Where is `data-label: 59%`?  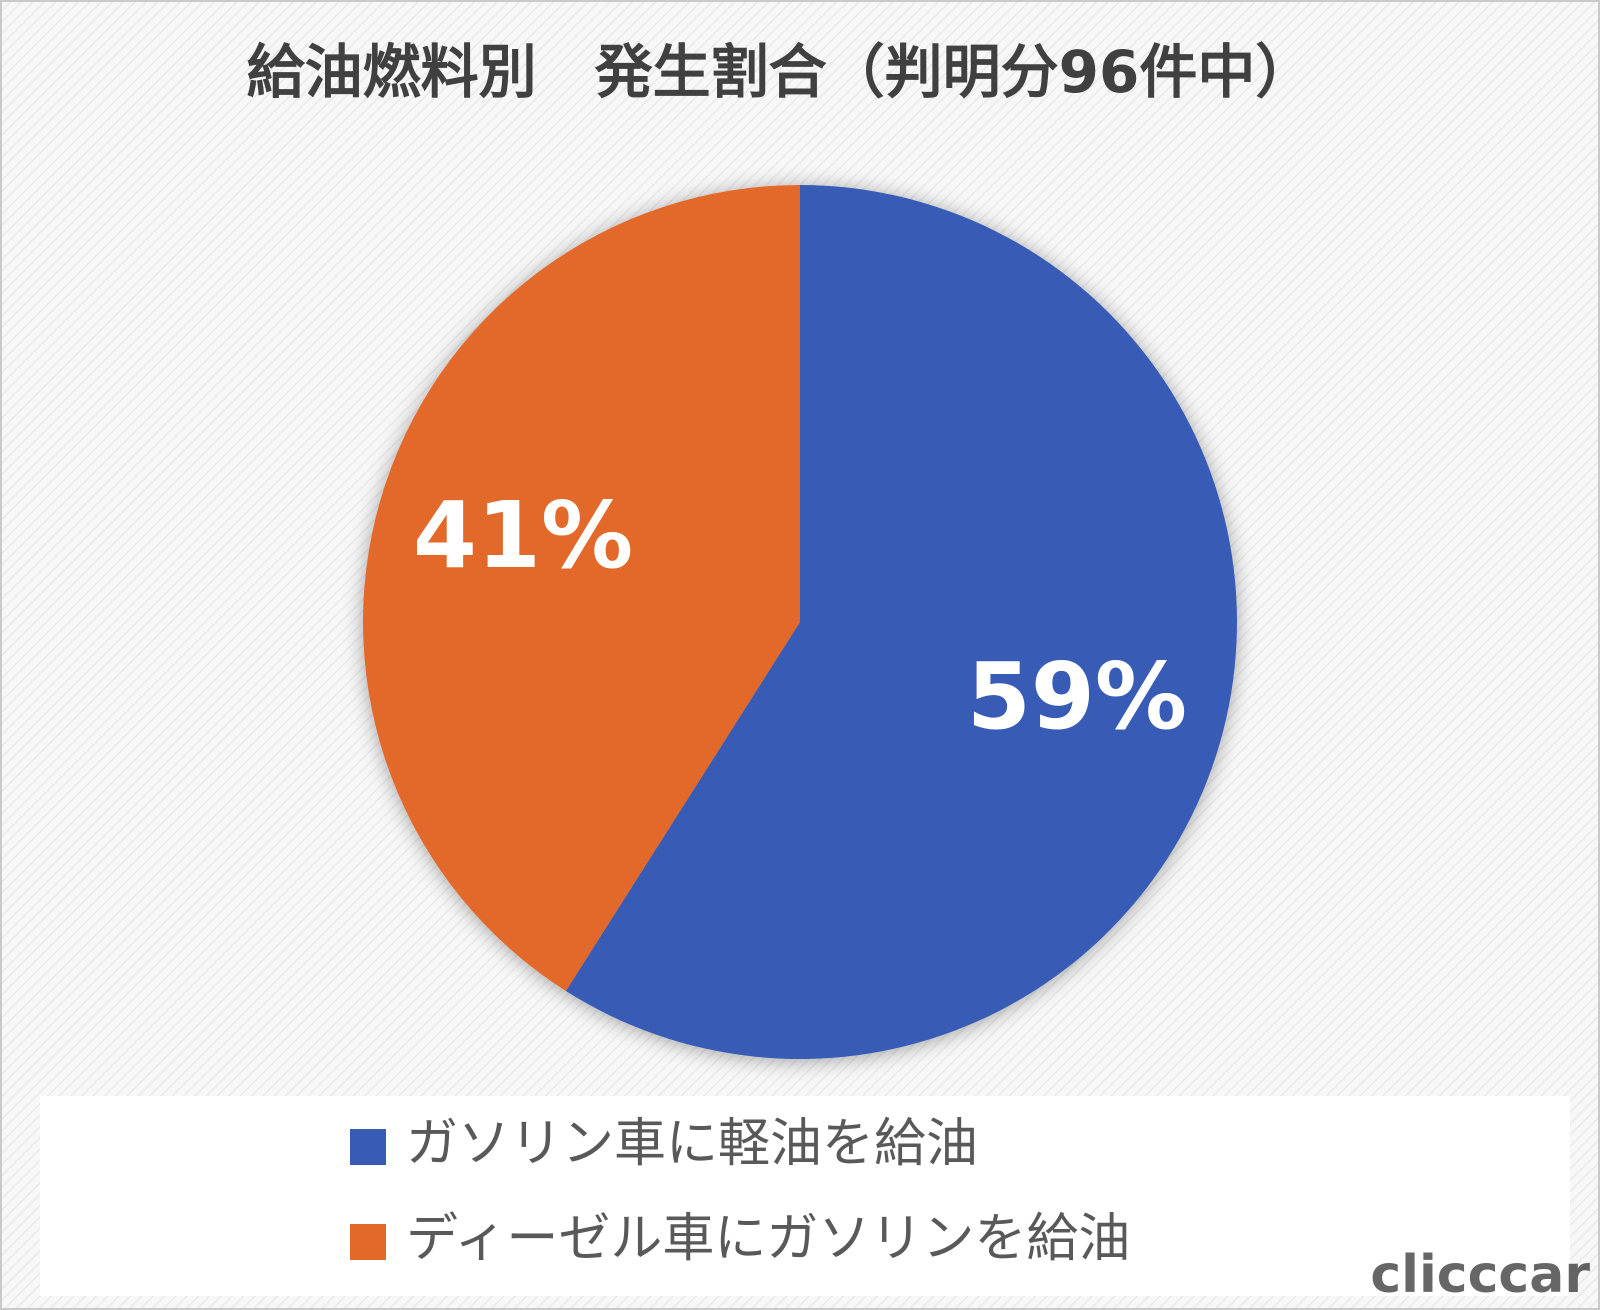 data-label: 59% is located at coordinates (1077, 696).